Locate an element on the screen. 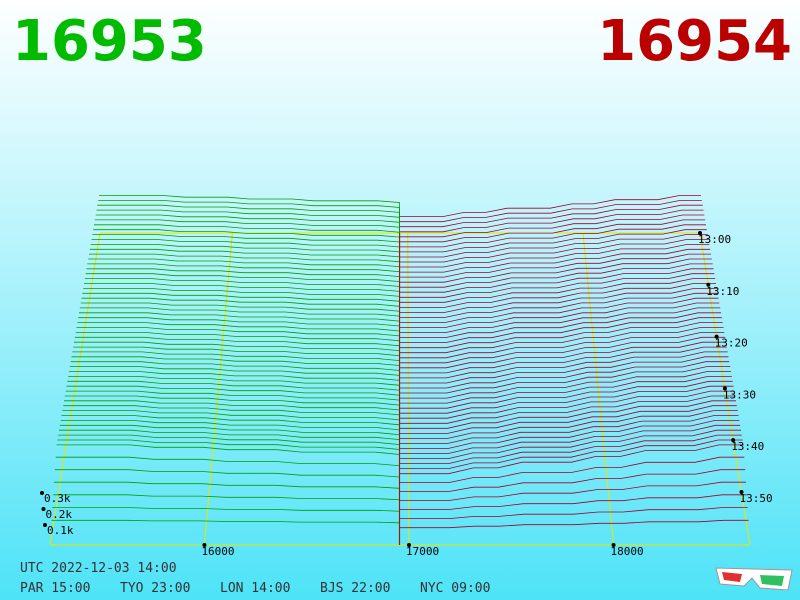  x-tick-label: 18000 is located at coordinates (627, 551).